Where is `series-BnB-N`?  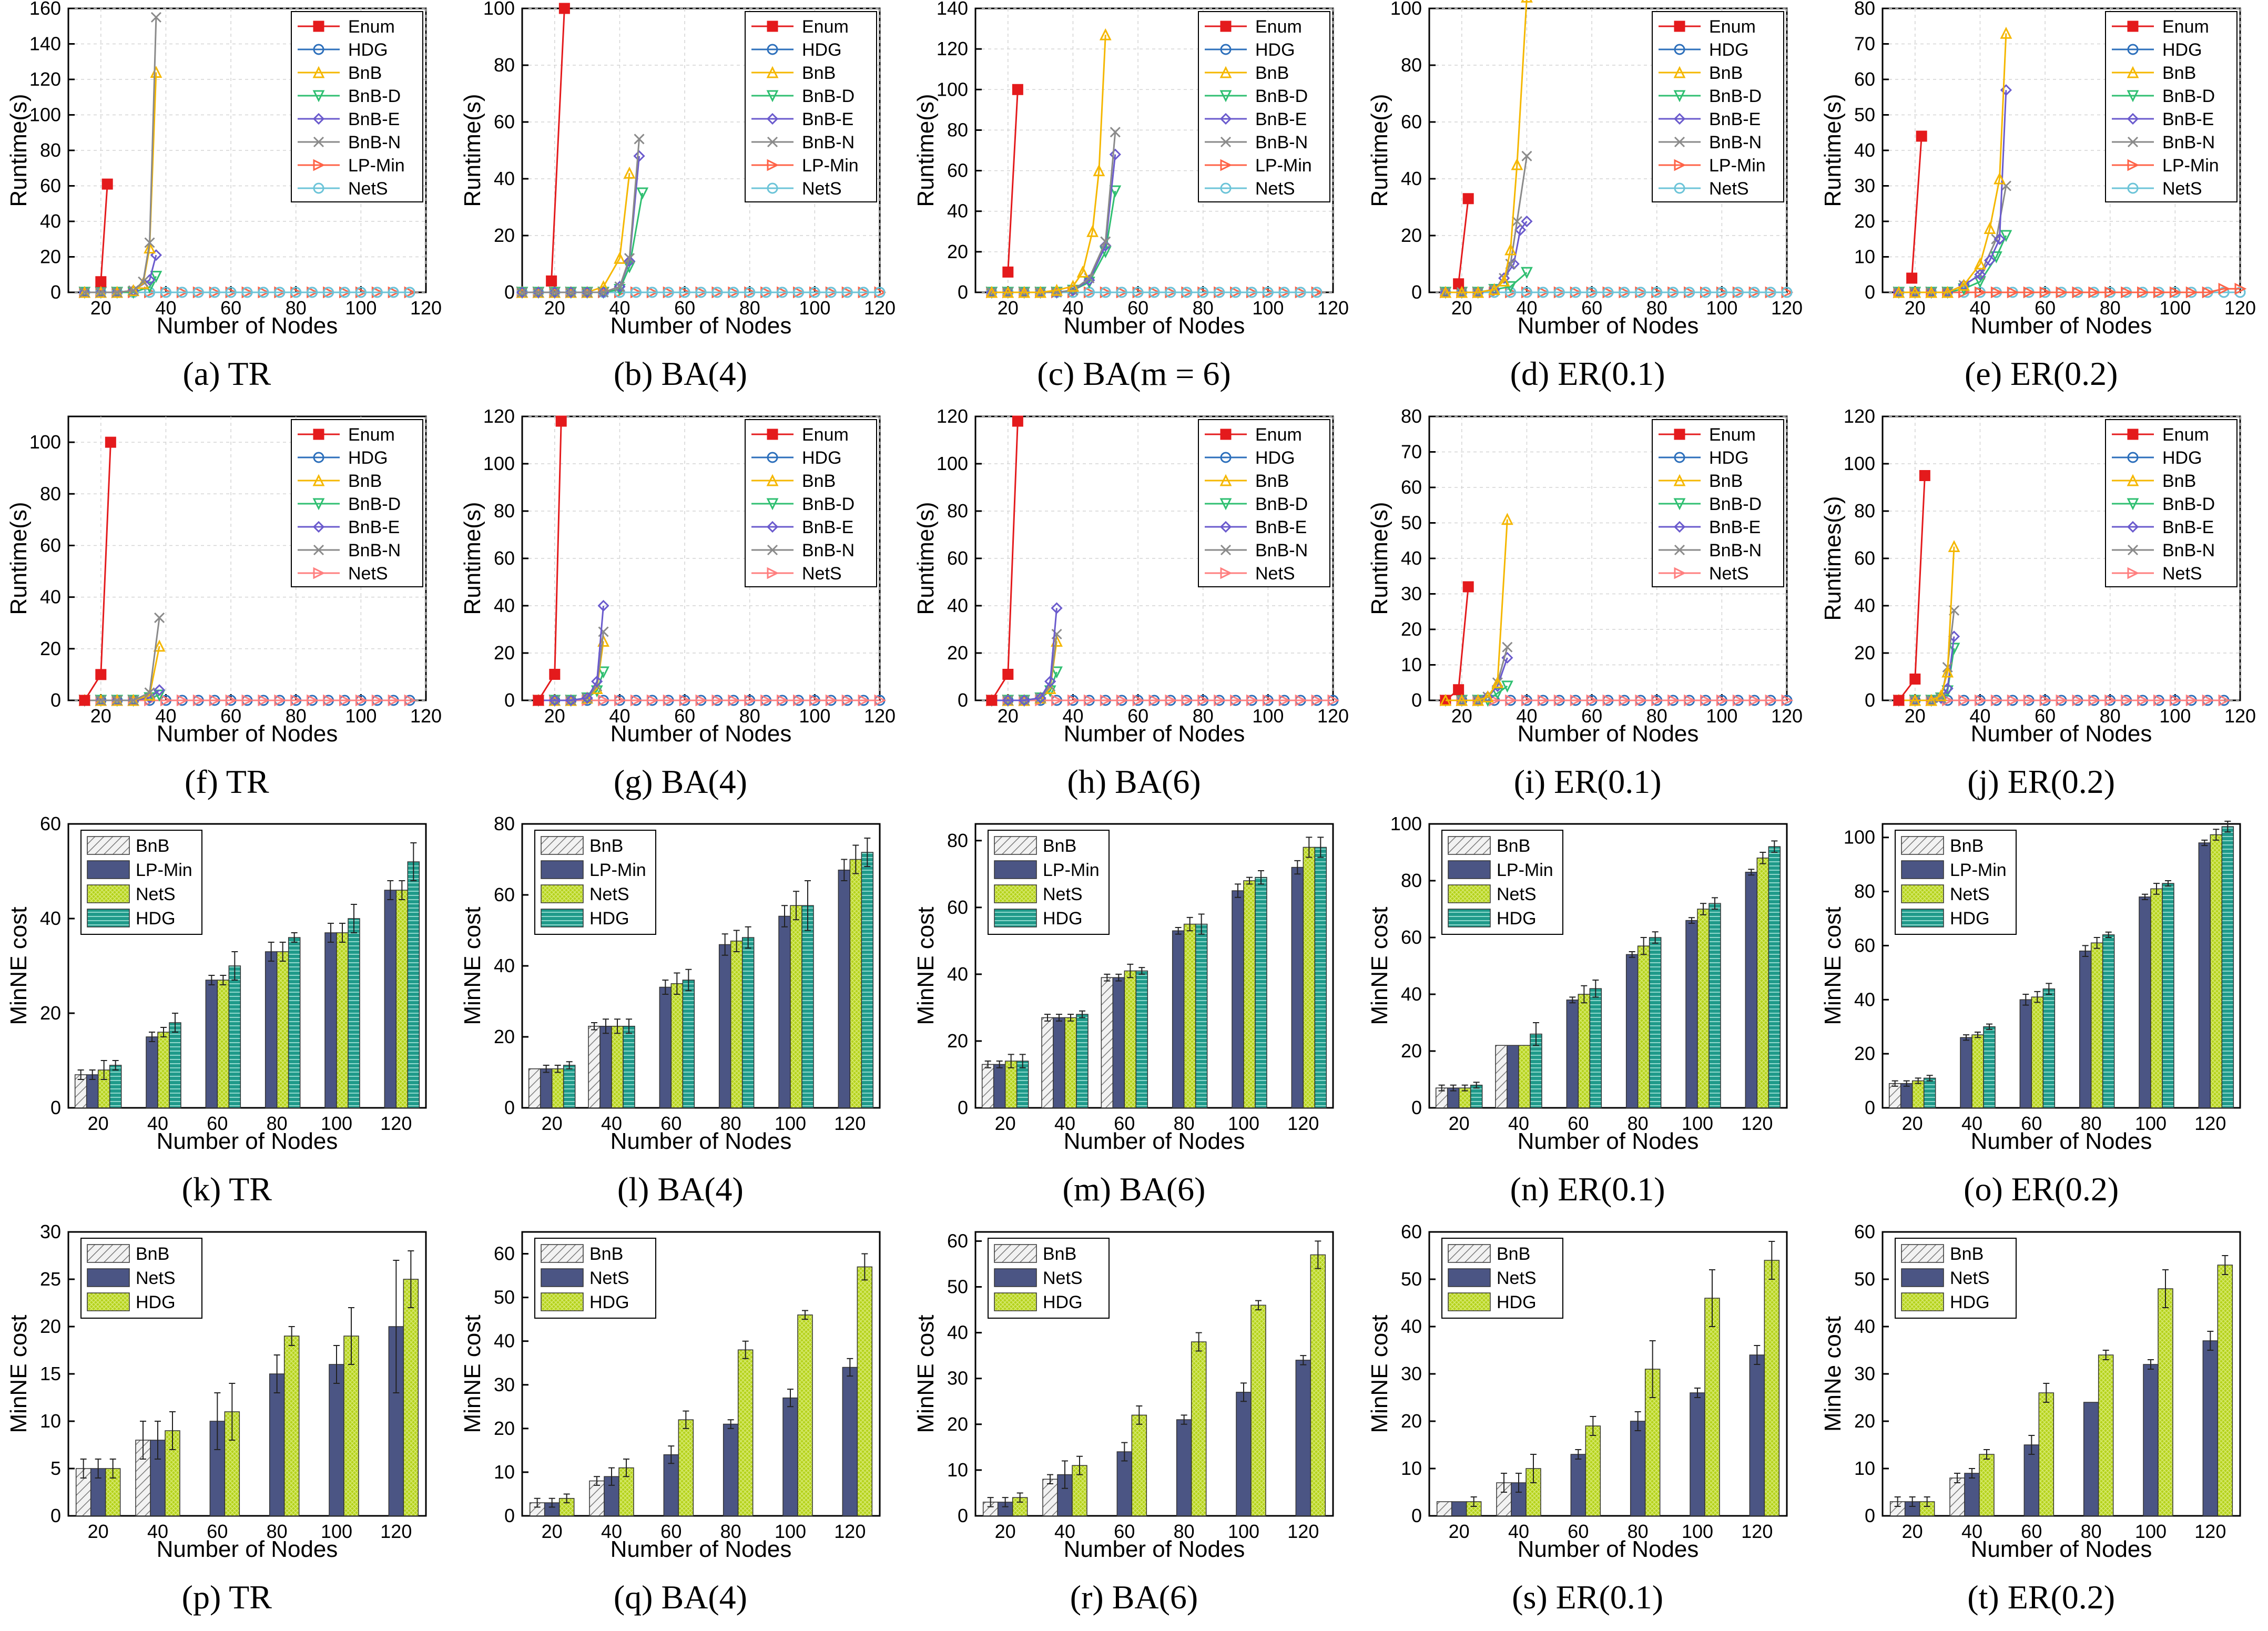
series-BnB-N is located at coordinates (1486, 224).